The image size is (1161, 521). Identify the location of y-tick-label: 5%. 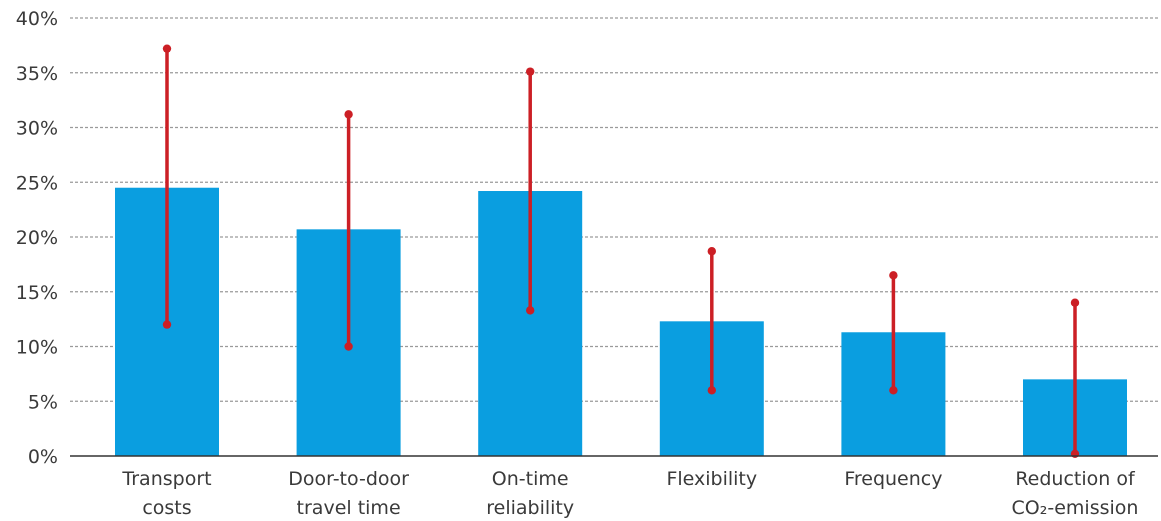
(43, 402).